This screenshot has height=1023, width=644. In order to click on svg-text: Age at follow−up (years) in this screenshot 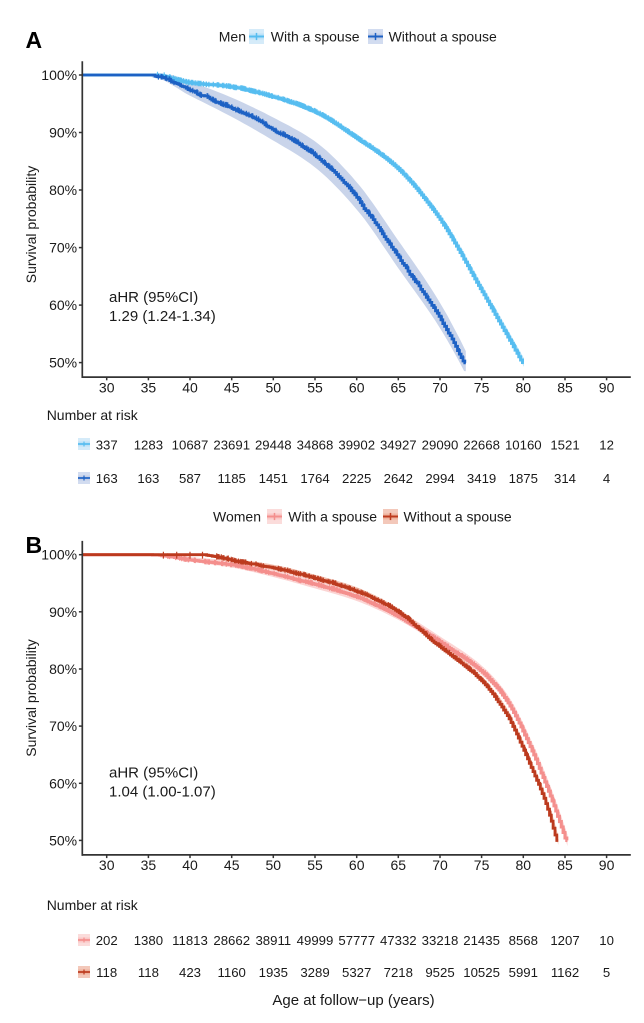, I will do `click(353, 1000)`.